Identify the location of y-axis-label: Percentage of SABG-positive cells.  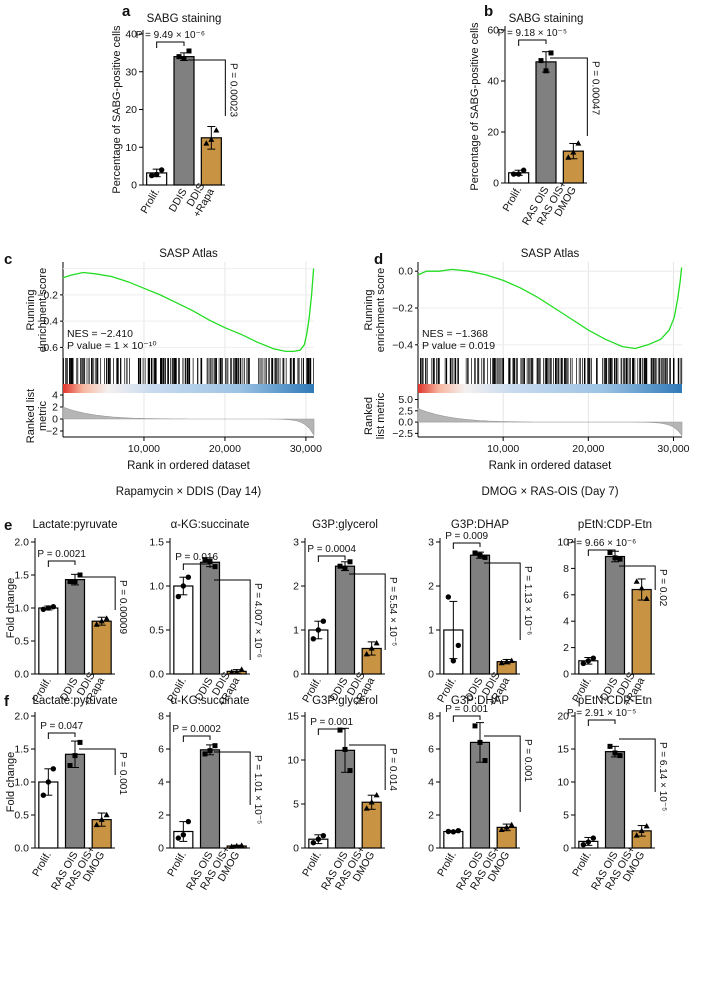
(475, 106).